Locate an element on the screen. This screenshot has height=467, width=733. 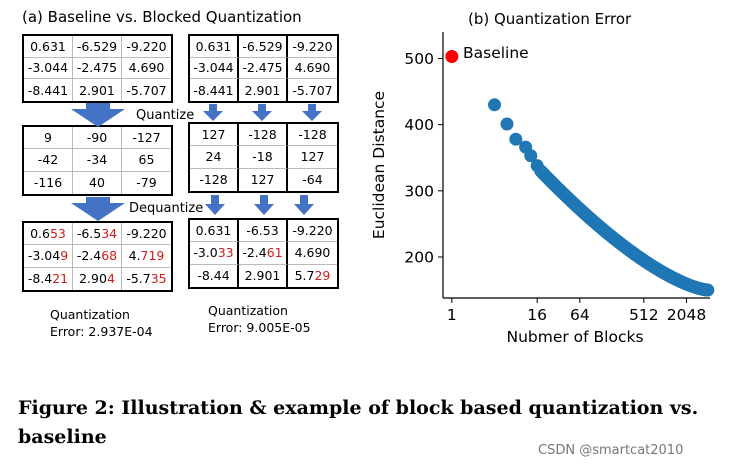
cell-error-digits: 9 is located at coordinates (64, 256).